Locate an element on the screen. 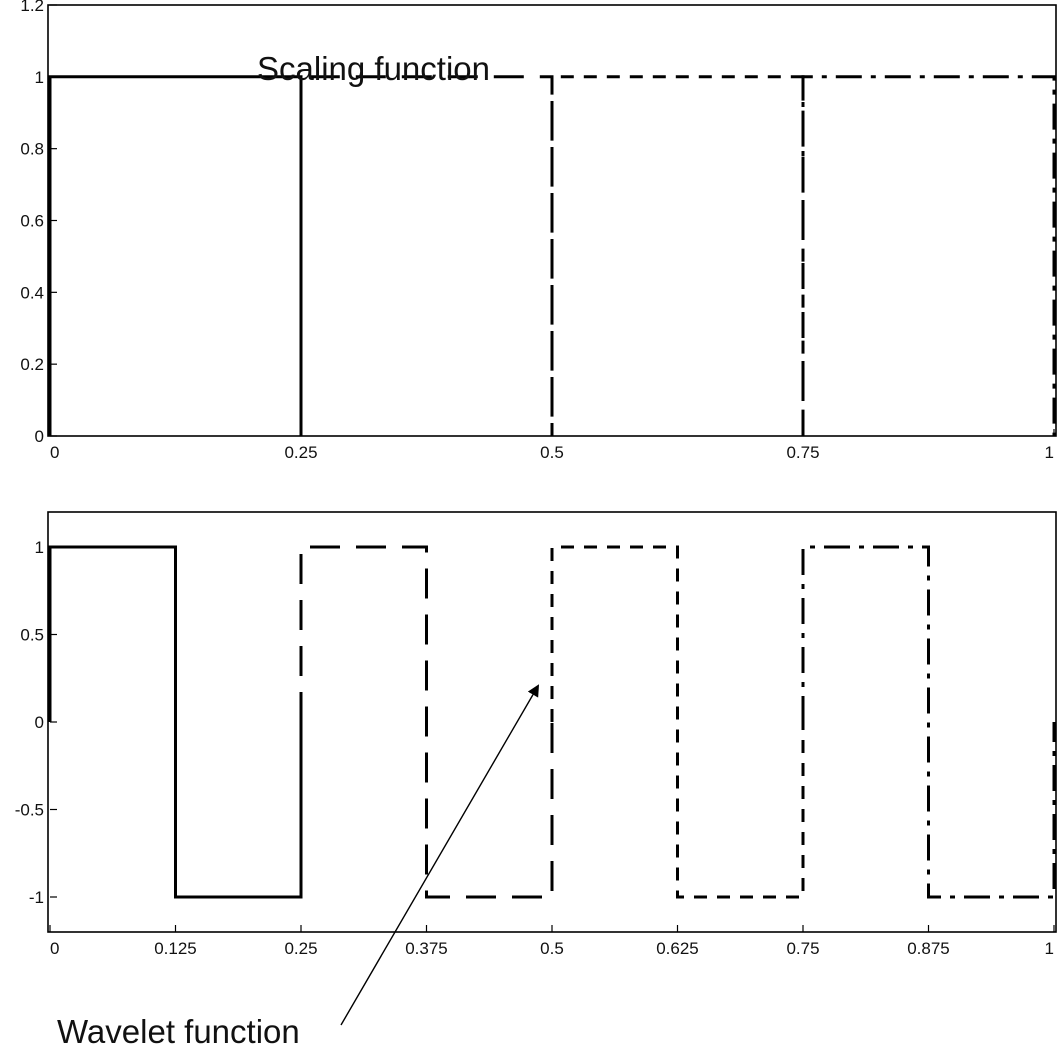 The width and height of the screenshot is (1062, 1057). x-tick-label: 0.375 is located at coordinates (426, 948).